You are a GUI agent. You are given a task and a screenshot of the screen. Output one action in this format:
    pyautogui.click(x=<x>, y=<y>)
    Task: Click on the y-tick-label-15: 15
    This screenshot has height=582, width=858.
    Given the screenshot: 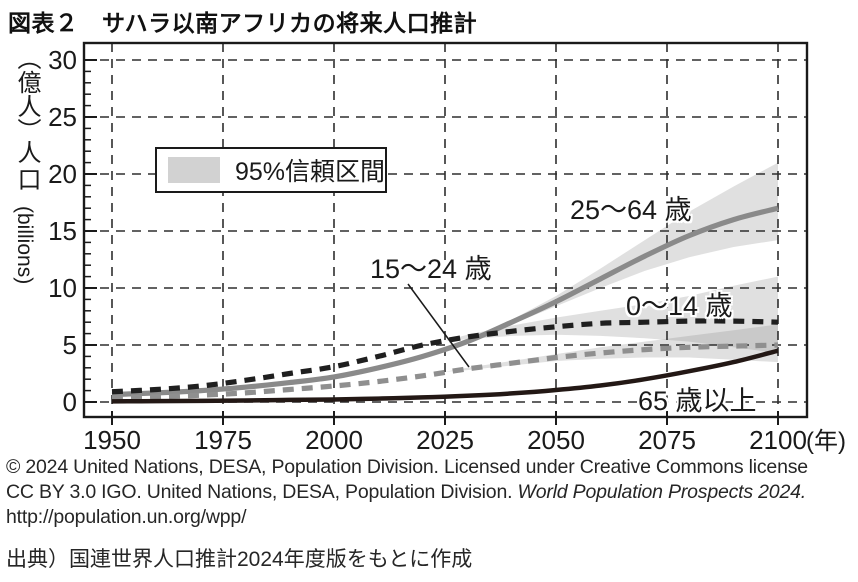 What is the action you would take?
    pyautogui.click(x=62, y=231)
    